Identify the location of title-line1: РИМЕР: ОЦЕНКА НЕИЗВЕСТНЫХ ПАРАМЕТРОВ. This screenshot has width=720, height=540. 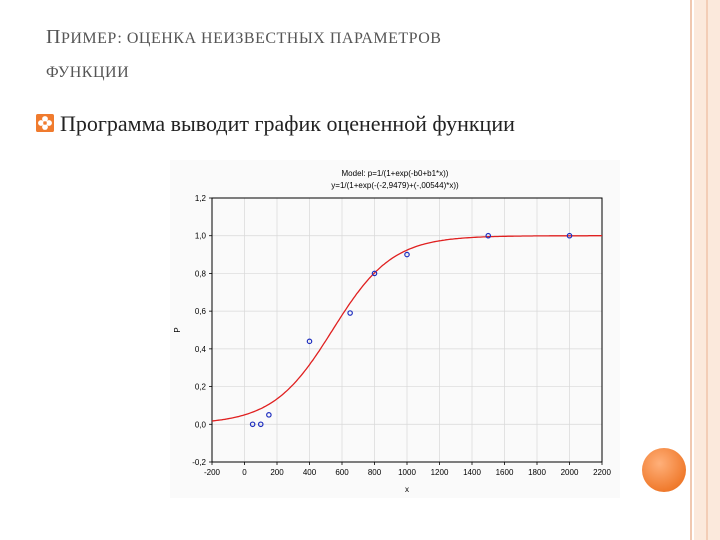
(251, 38).